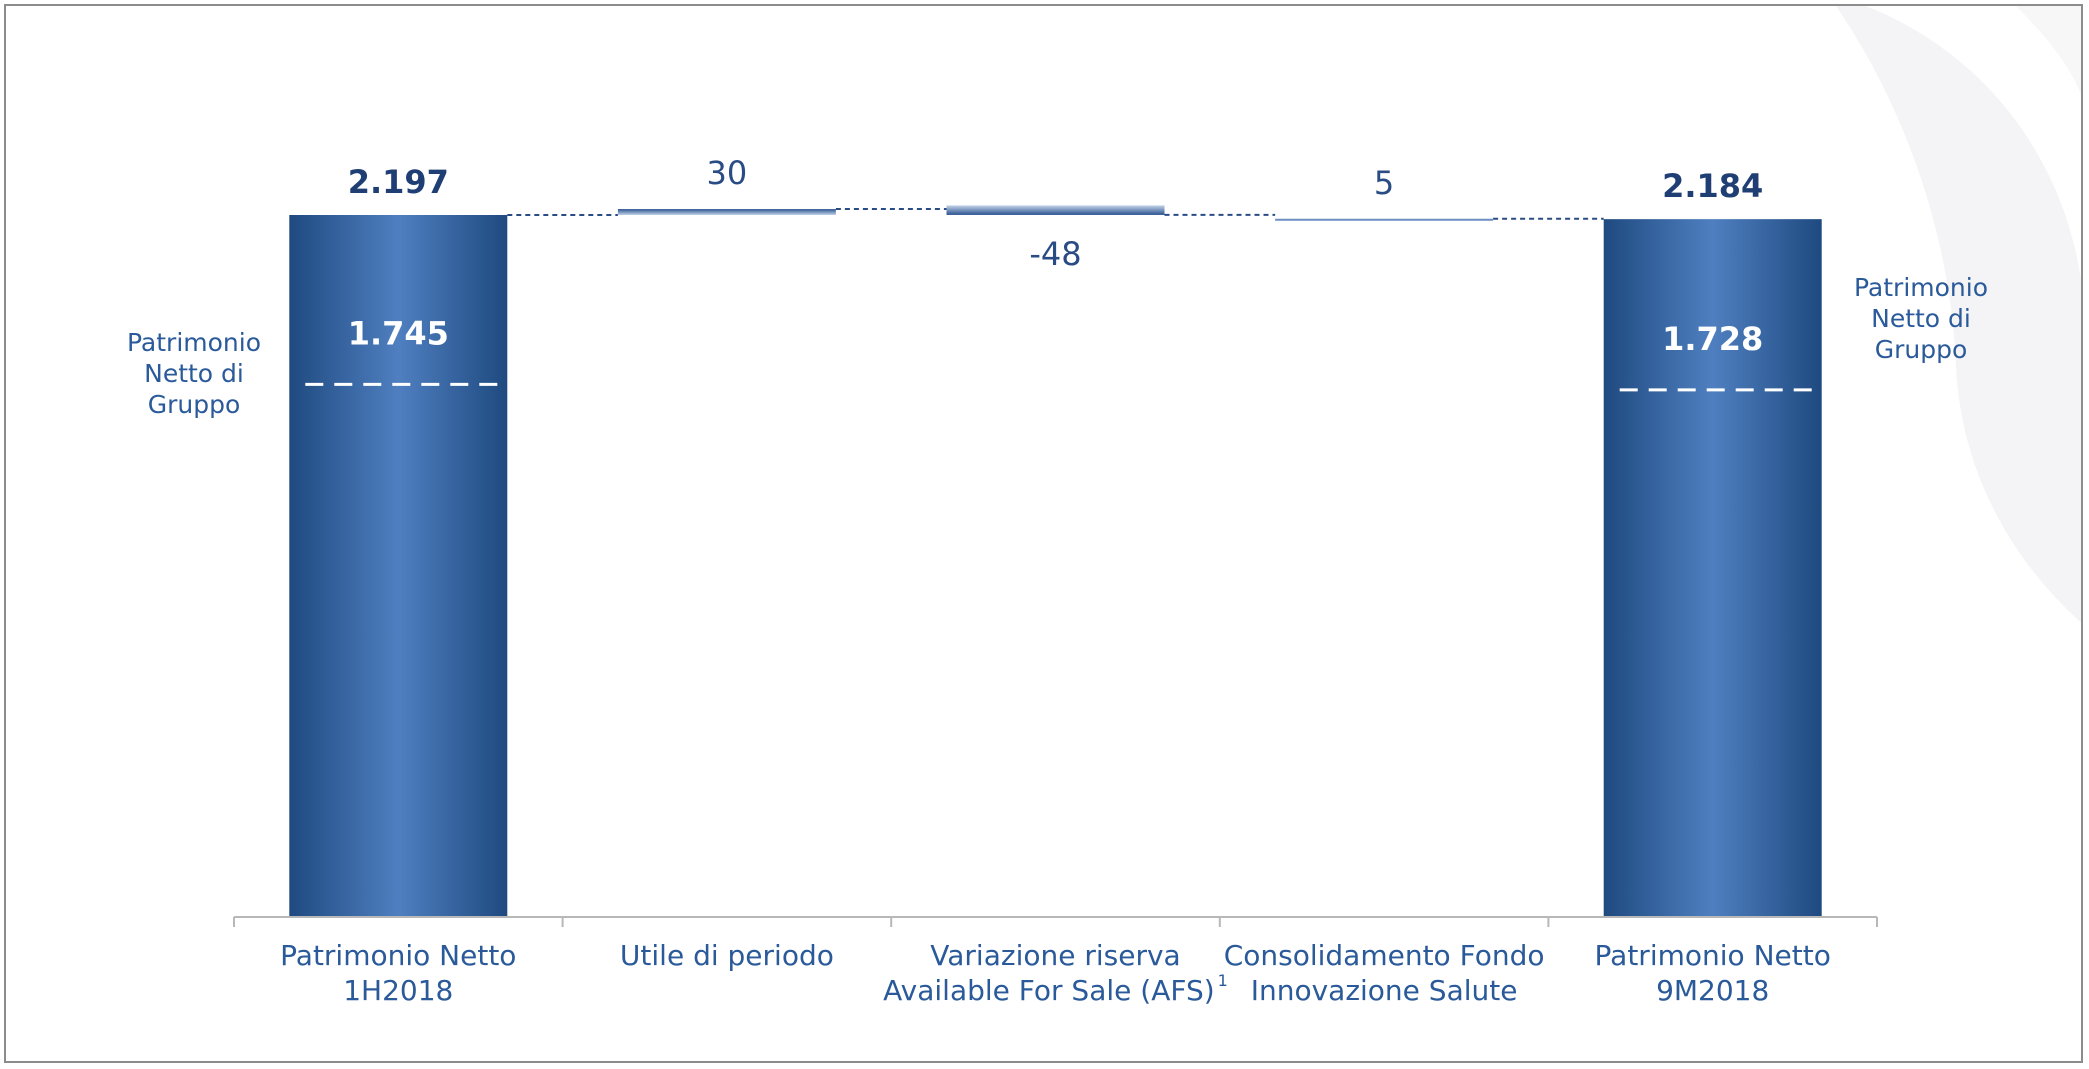  What do you see at coordinates (727, 955) in the screenshot?
I see `category-label: Utile di periodo` at bounding box center [727, 955].